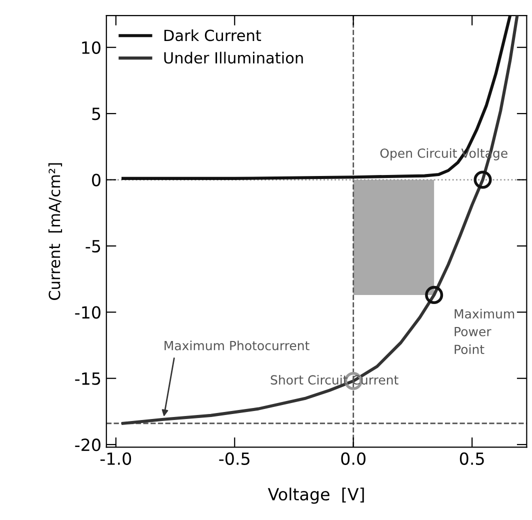 This screenshot has height=520, width=532. What do you see at coordinates (91, 47) in the screenshot?
I see `y-tick-label: 10` at bounding box center [91, 47].